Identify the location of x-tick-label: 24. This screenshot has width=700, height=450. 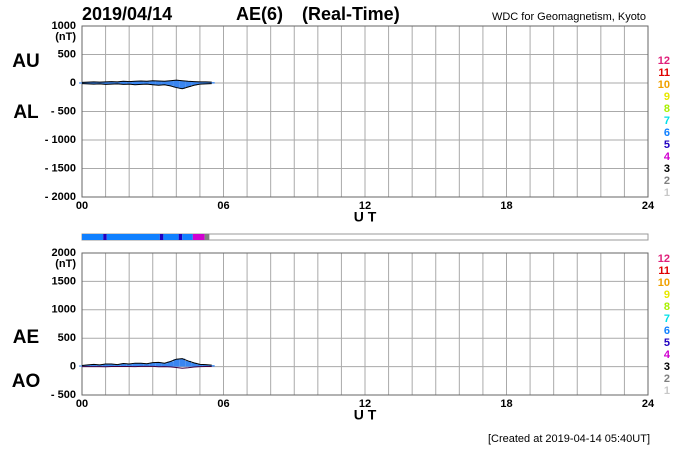
(648, 404).